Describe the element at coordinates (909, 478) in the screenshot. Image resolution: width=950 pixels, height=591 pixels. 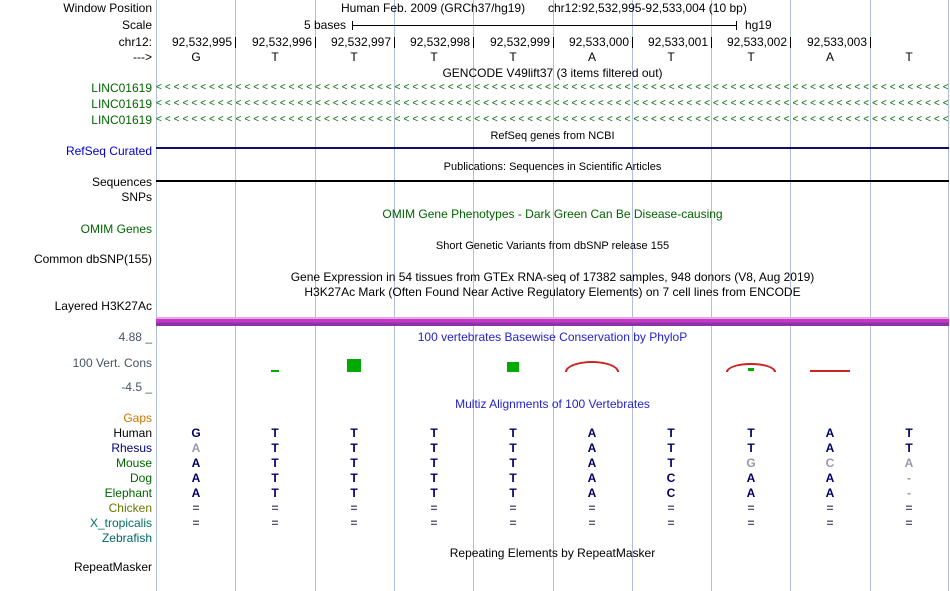
I see `alignment-base: -` at that location.